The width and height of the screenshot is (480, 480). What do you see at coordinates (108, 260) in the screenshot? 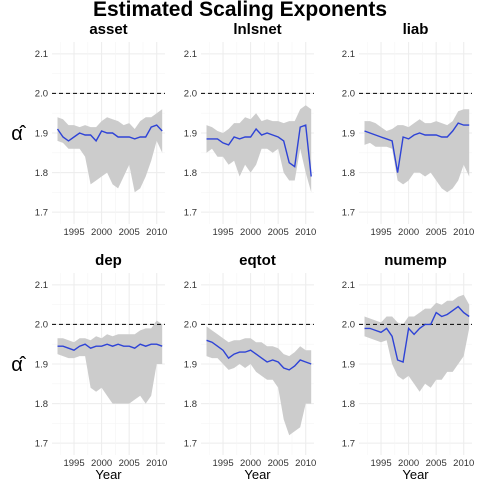
I see `panel-title: dep` at bounding box center [108, 260].